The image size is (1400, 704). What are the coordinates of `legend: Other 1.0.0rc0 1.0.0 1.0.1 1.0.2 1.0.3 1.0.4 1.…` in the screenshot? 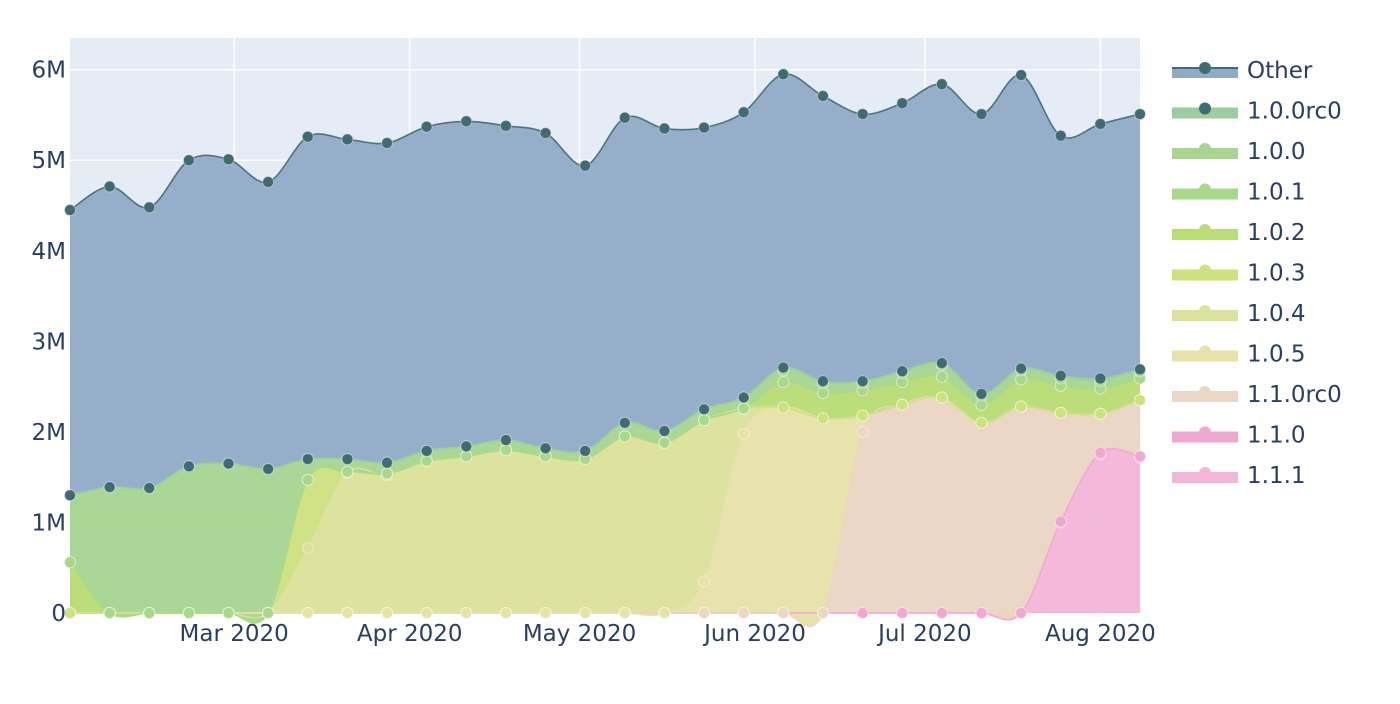 It's located at (1257, 273).